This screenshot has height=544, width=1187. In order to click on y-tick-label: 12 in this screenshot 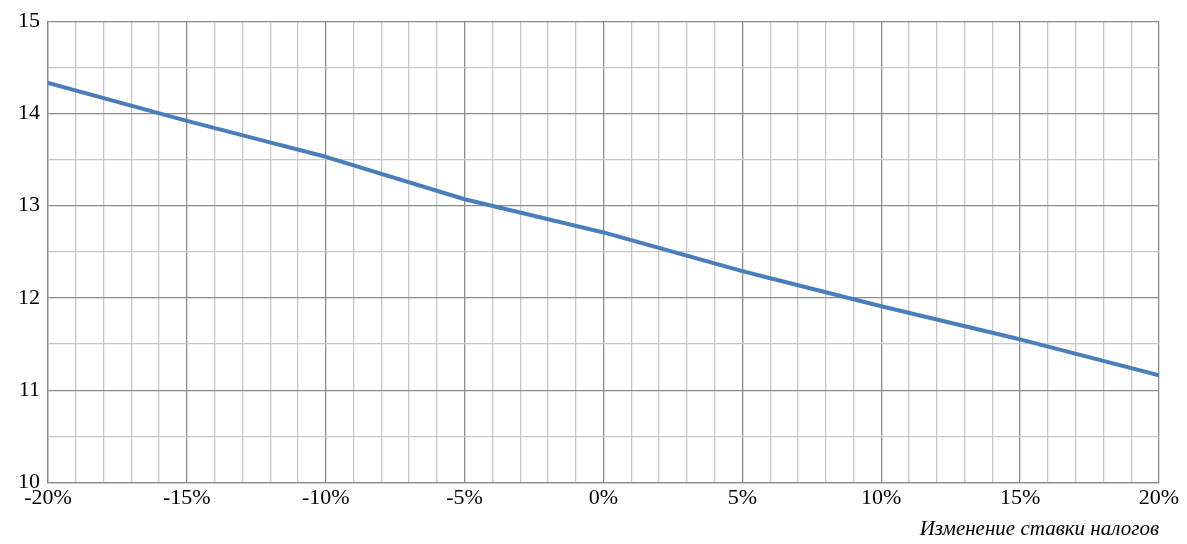, I will do `click(29, 296)`.